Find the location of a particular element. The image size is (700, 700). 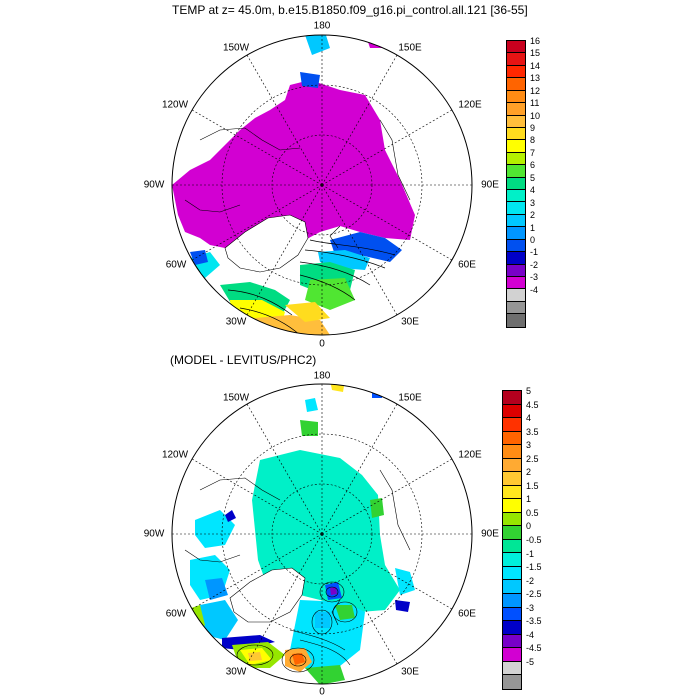

colorbar-tick-label: 3.5 is located at coordinates (532, 431).